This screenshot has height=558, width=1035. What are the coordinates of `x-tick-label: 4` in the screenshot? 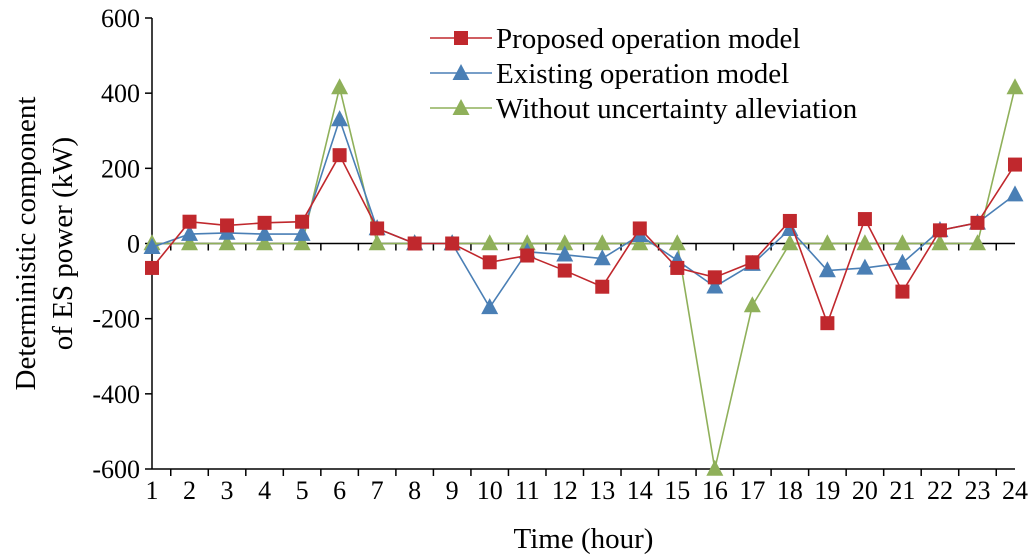 It's located at (264, 490).